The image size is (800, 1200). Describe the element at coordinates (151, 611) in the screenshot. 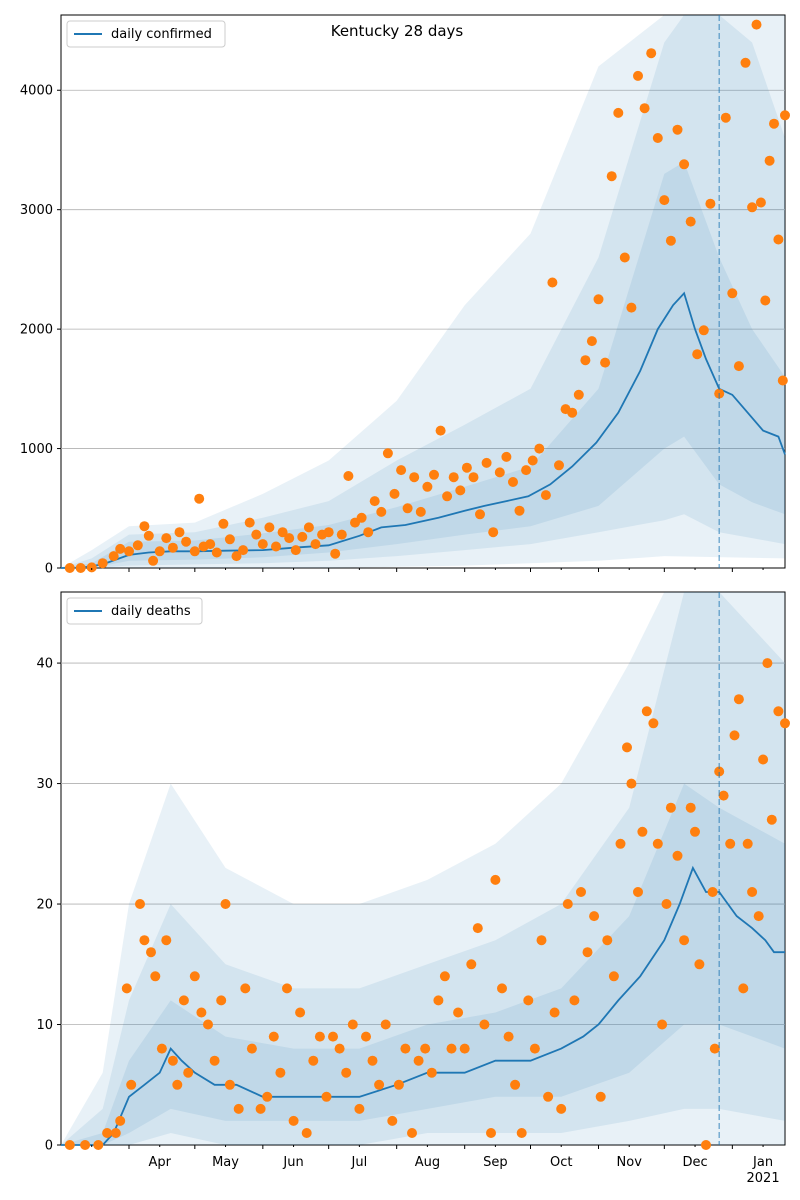

I see `deaths-legend-label: daily deaths` at that location.